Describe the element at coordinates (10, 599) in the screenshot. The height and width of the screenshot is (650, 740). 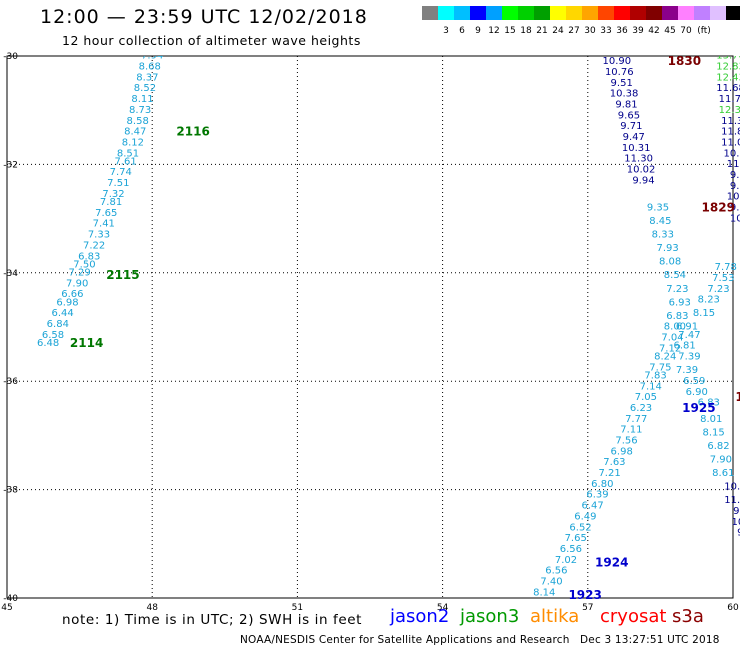
I see `lat-tick-label: -40` at that location.